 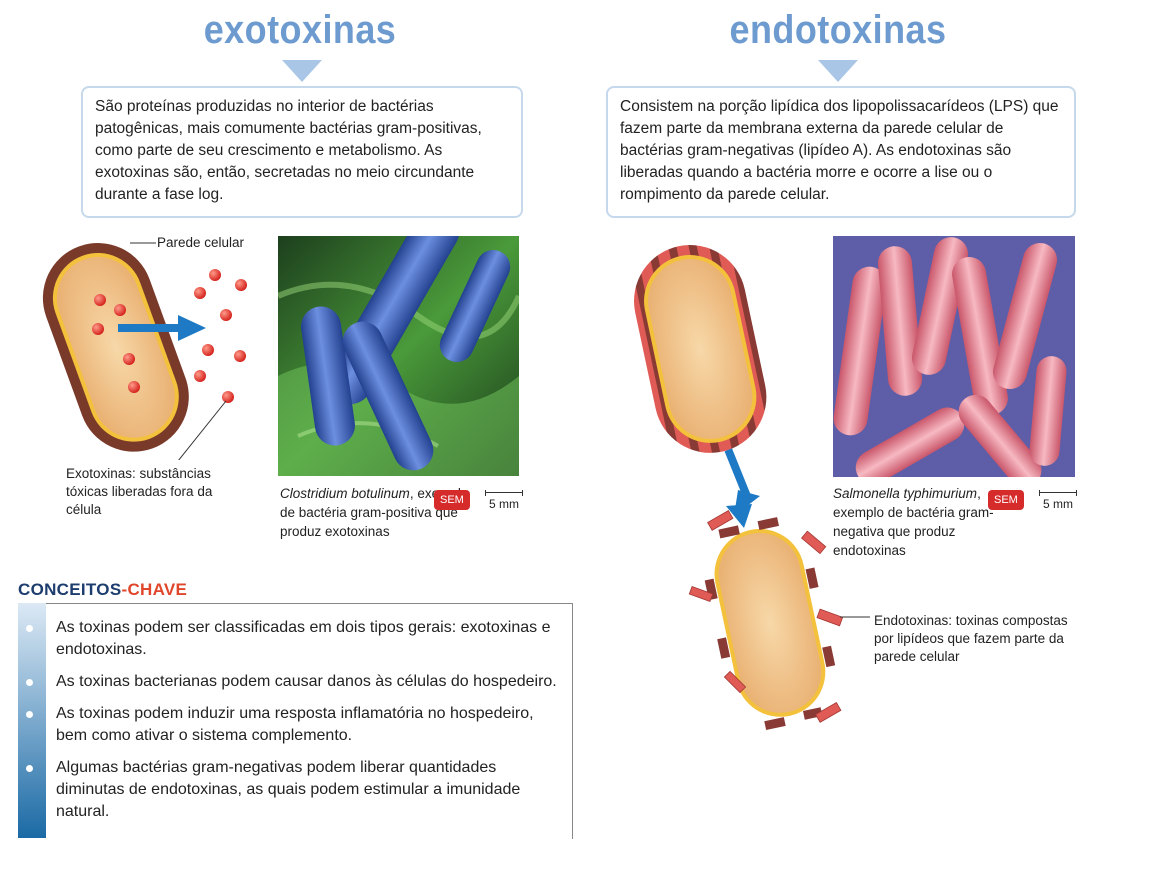 I want to click on salmonella-micrograph, so click(x=954, y=356).